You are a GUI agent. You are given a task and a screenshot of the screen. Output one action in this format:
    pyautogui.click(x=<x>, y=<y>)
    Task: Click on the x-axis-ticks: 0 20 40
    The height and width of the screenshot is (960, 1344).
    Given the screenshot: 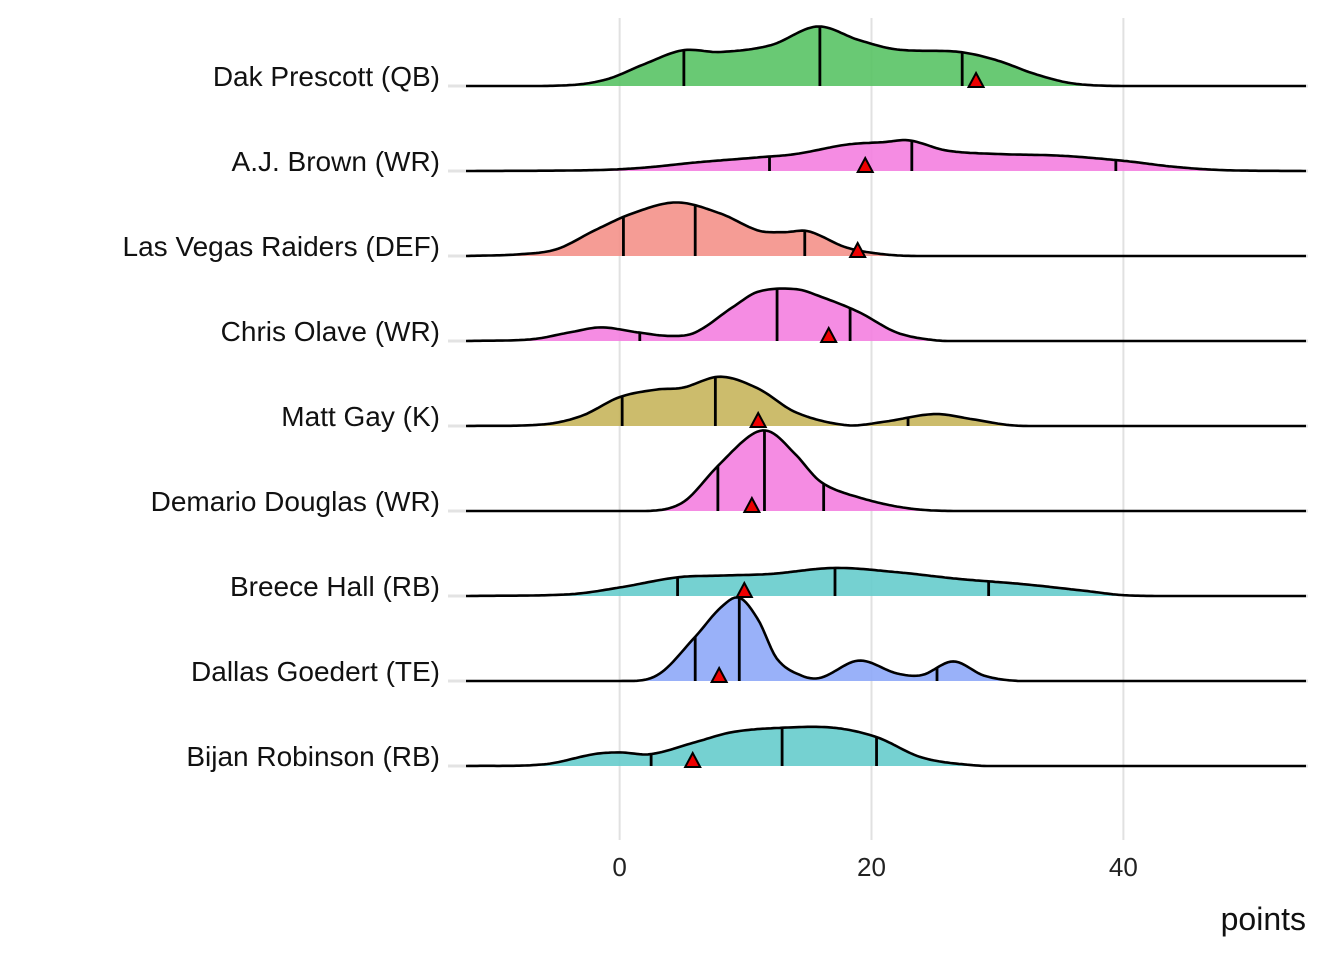 What is the action you would take?
    pyautogui.click(x=874, y=867)
    